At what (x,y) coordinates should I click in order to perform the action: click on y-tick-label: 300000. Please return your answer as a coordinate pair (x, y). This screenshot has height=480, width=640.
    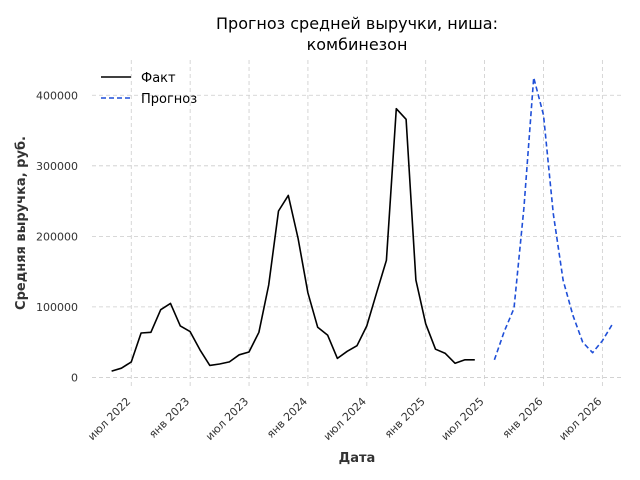
    Looking at the image, I should click on (57, 166).